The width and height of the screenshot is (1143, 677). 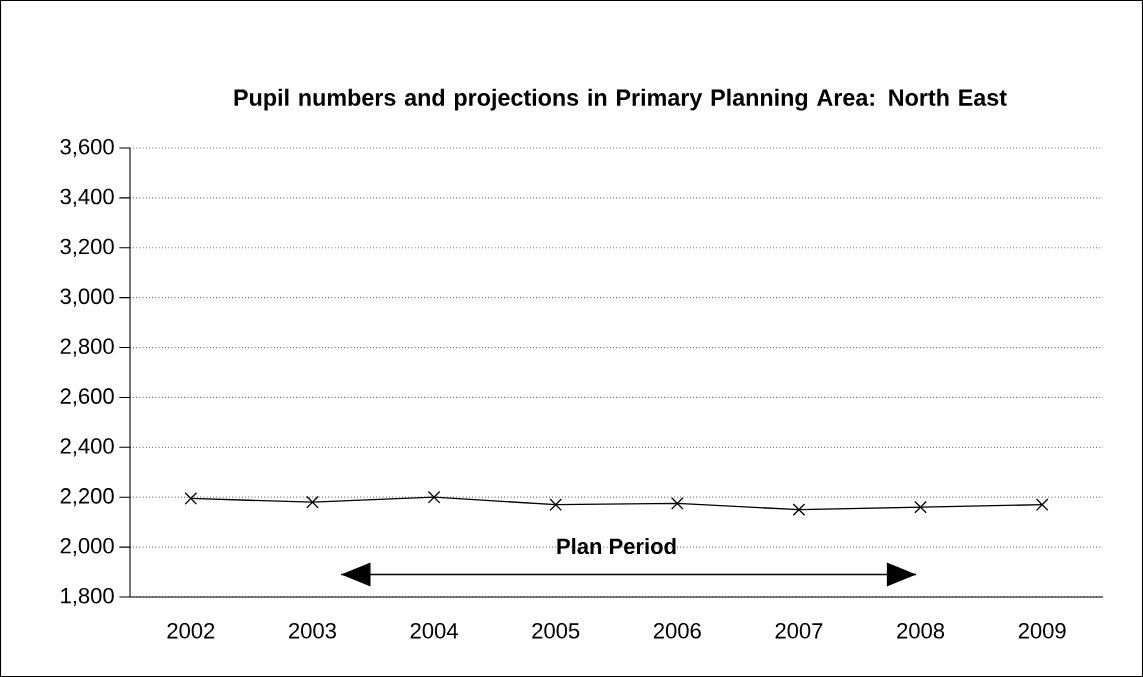 I want to click on y-tick-label: 3,400, so click(x=87, y=197).